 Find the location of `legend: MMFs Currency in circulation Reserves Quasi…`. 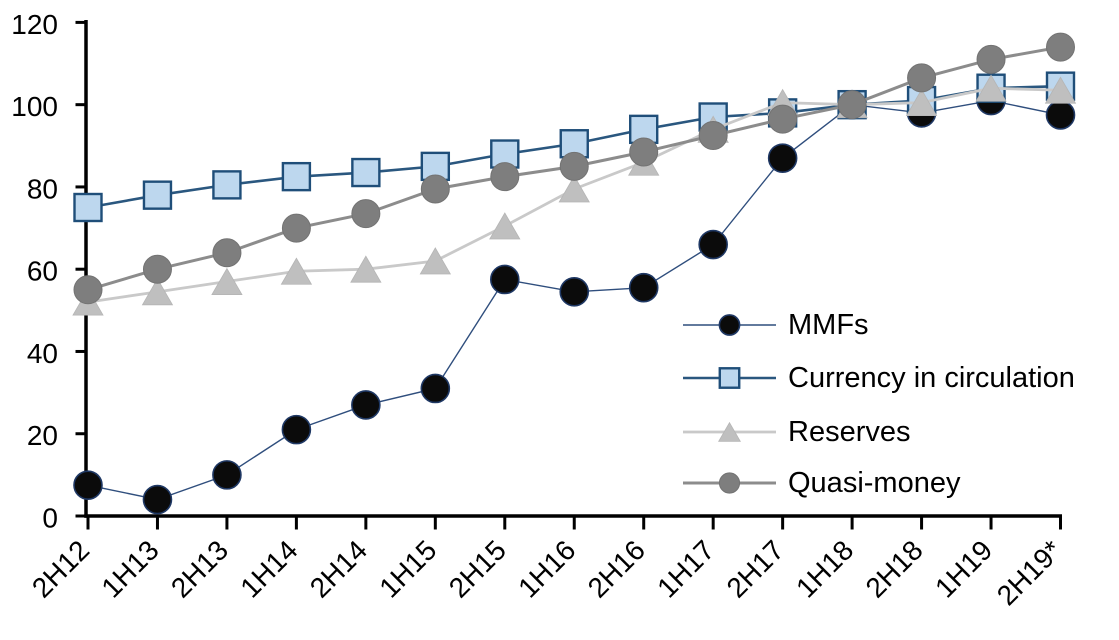

legend: MMFs Currency in circulation Reserves Quasi… is located at coordinates (879, 404).